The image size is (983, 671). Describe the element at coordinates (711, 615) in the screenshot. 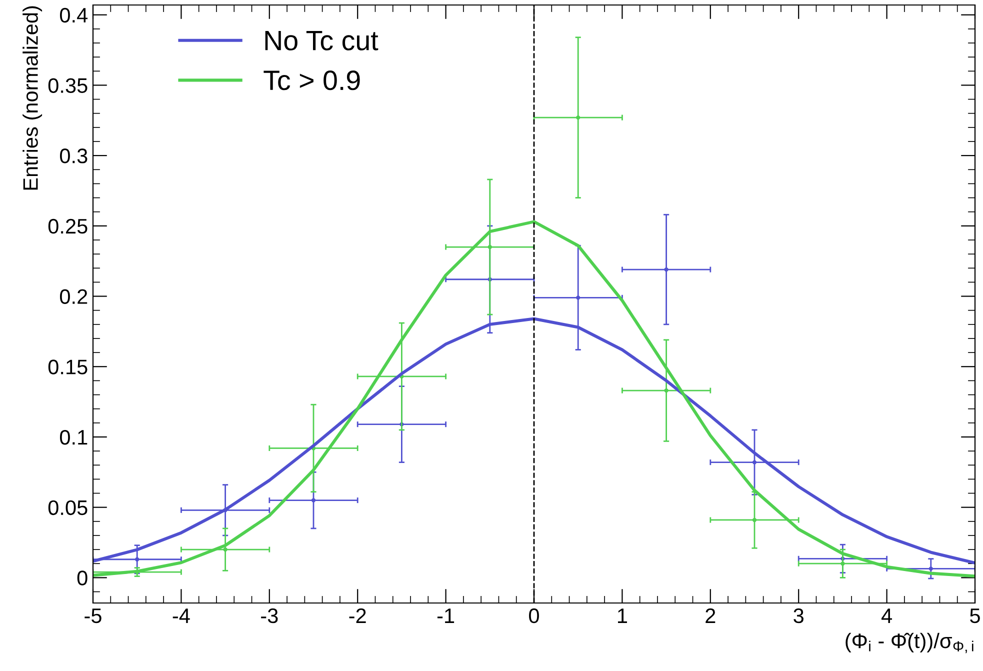

I see `x-tick-label: 2` at that location.